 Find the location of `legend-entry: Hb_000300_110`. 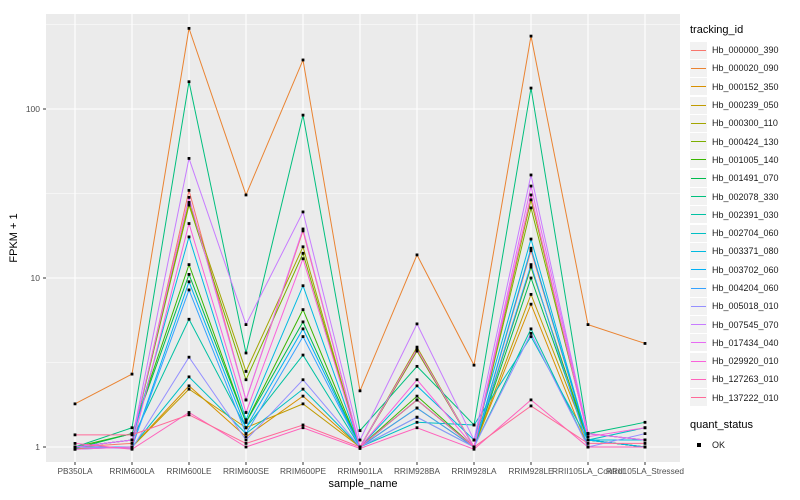

legend-entry: Hb_000300_110 is located at coordinates (744, 123).